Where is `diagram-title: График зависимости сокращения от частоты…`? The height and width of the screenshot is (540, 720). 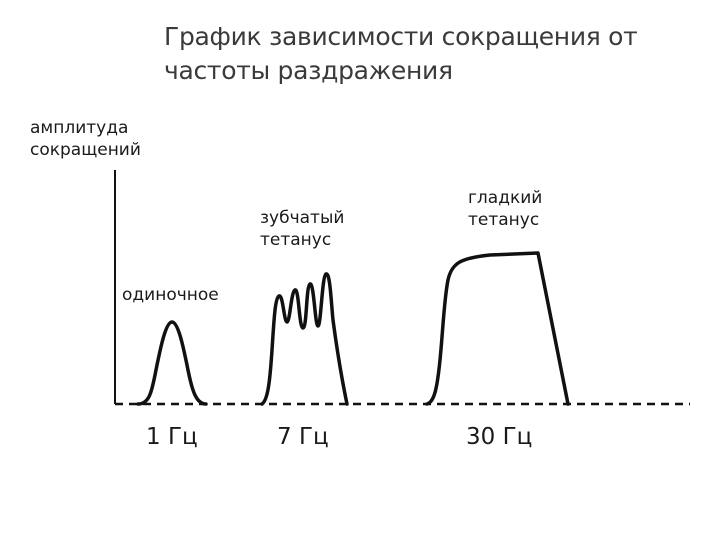 diagram-title: График зависимости сокращения от частоты… is located at coordinates (401, 54).